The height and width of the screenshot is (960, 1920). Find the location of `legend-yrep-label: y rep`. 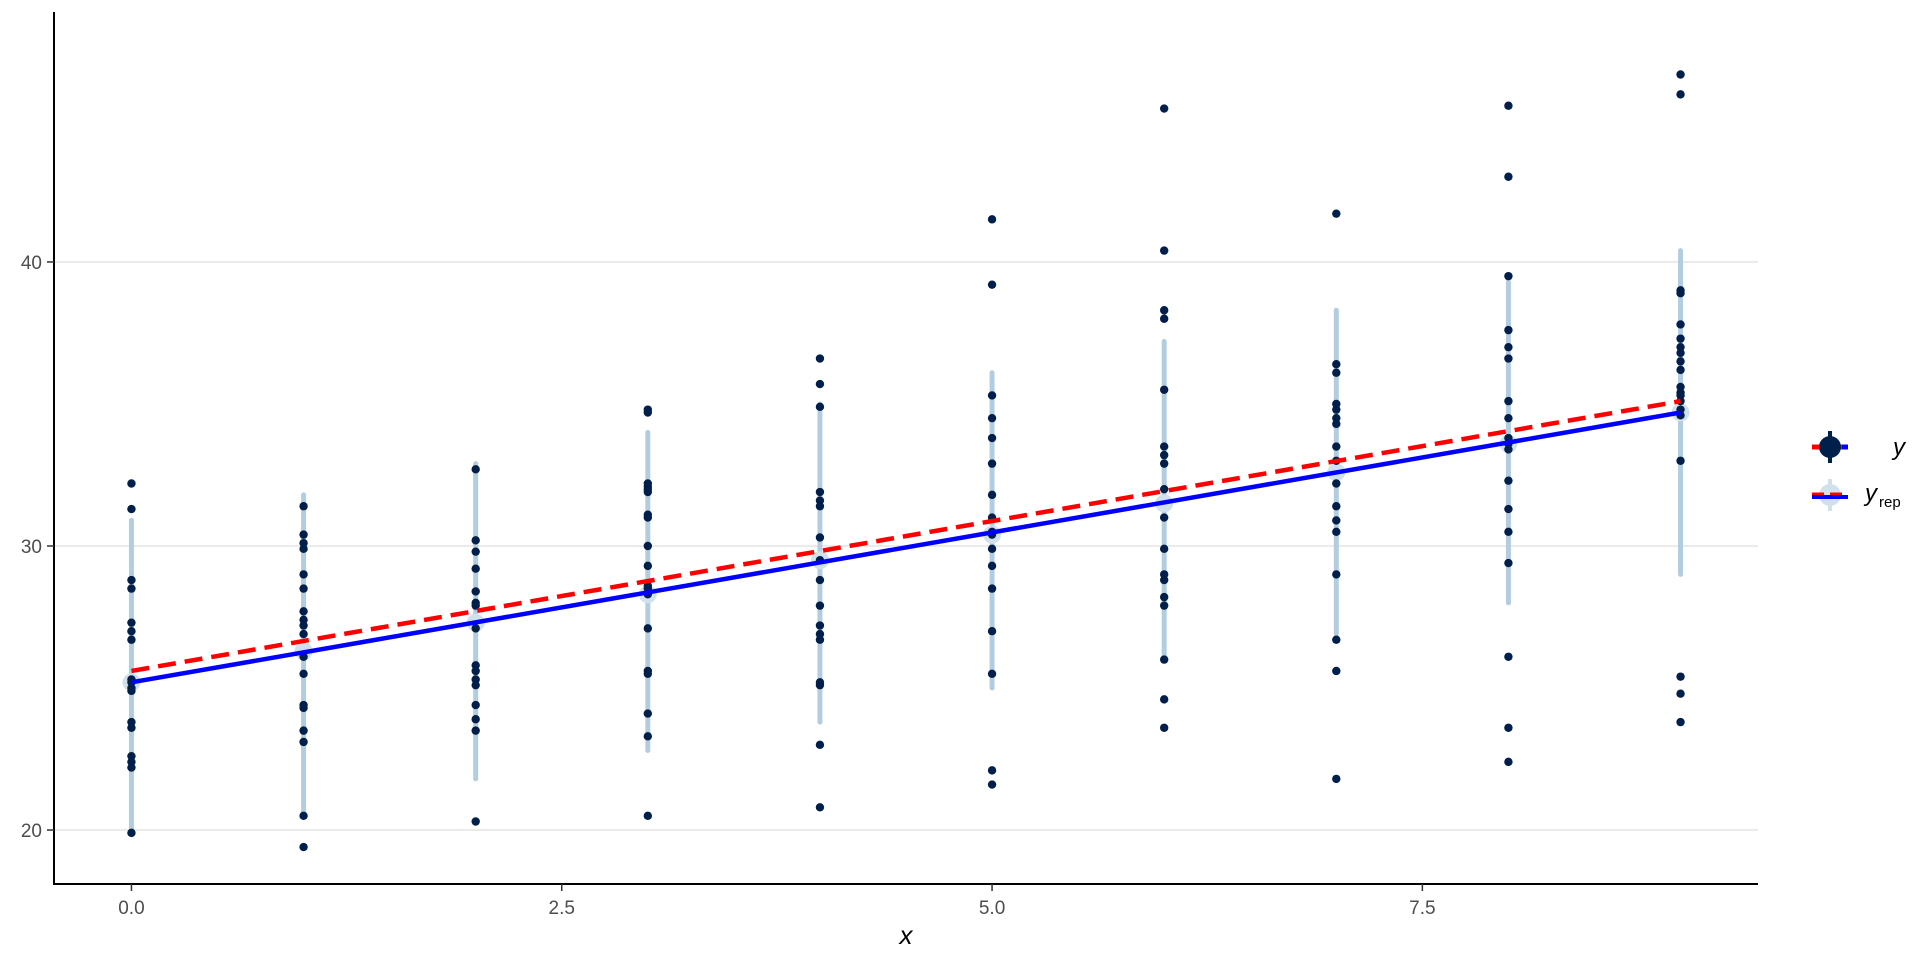

legend-yrep-label: y rep is located at coordinates (1882, 495).